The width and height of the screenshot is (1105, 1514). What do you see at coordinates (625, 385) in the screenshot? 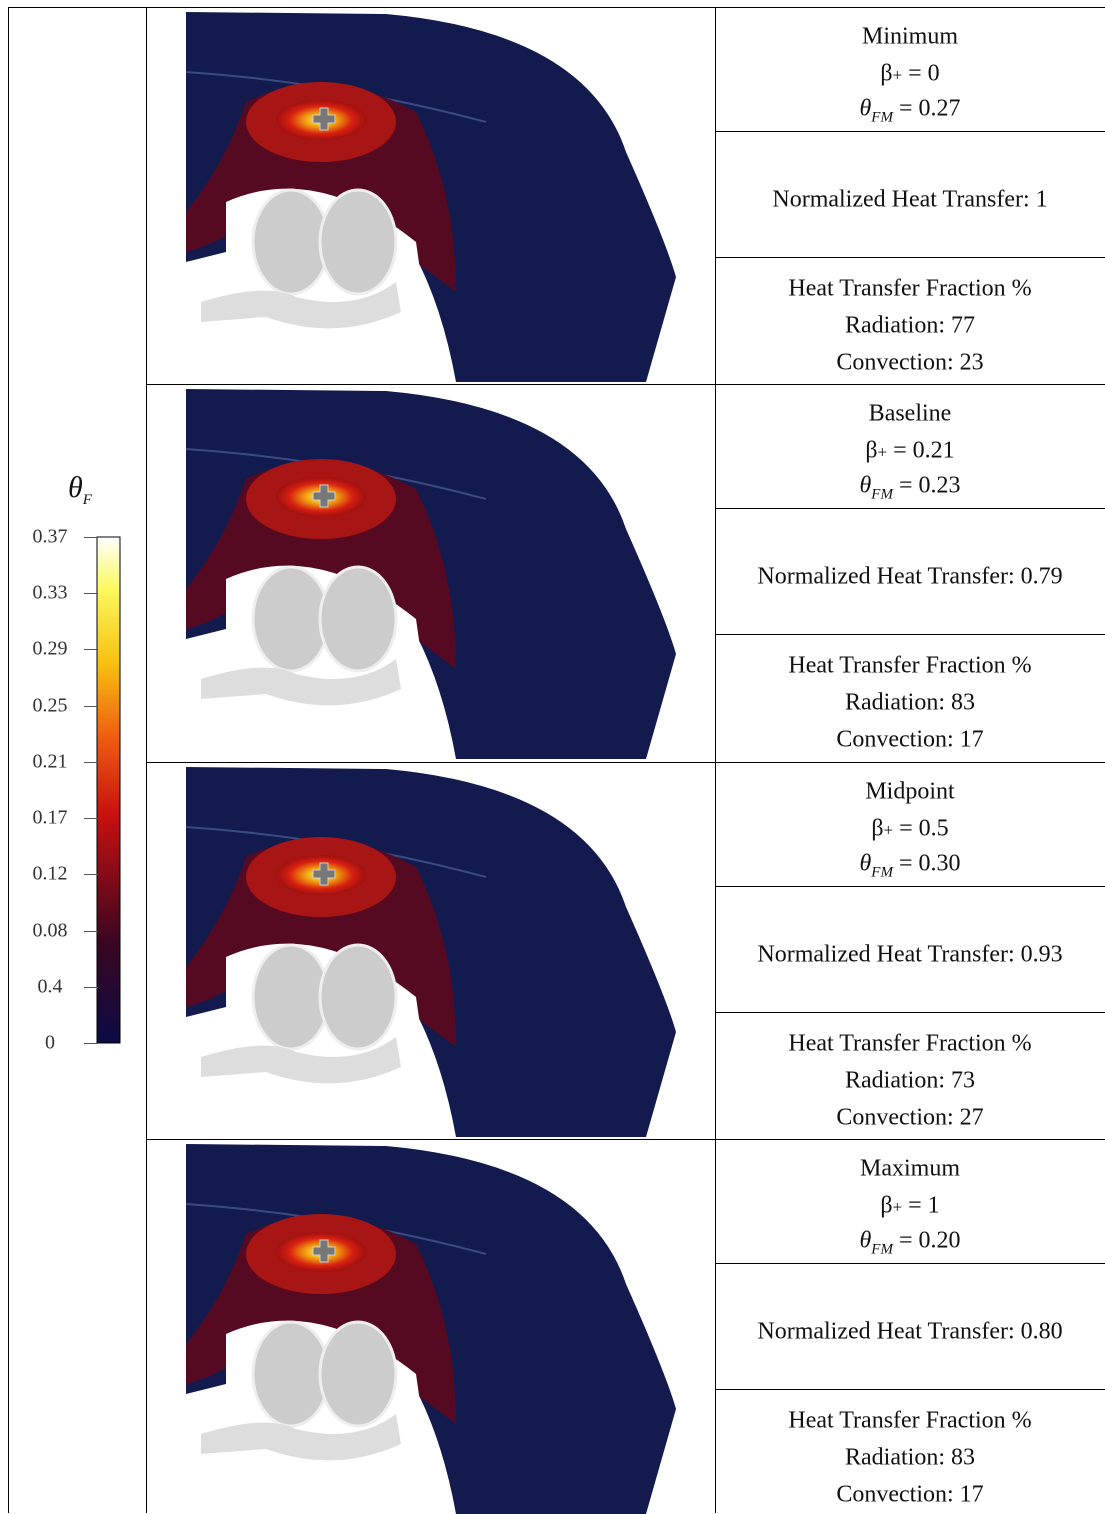
I see `row-border` at bounding box center [625, 385].